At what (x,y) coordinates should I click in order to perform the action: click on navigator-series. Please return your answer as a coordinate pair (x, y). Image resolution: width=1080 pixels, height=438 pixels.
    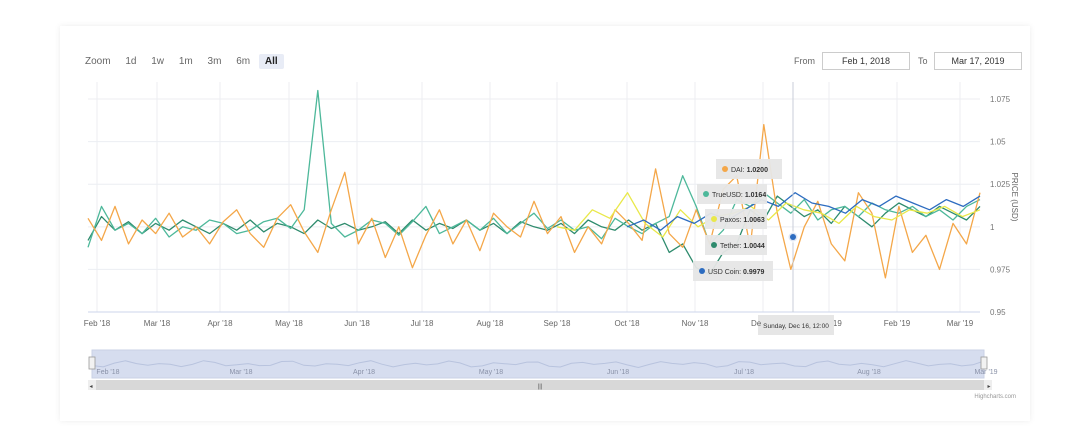
    Looking at the image, I should click on (538, 364).